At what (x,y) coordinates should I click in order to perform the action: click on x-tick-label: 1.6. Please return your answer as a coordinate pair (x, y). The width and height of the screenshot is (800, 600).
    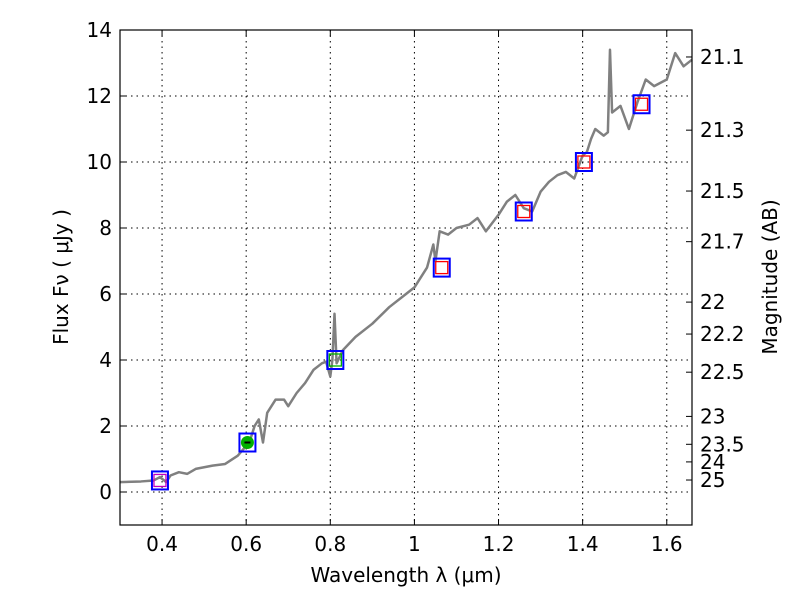
    Looking at the image, I should click on (667, 544).